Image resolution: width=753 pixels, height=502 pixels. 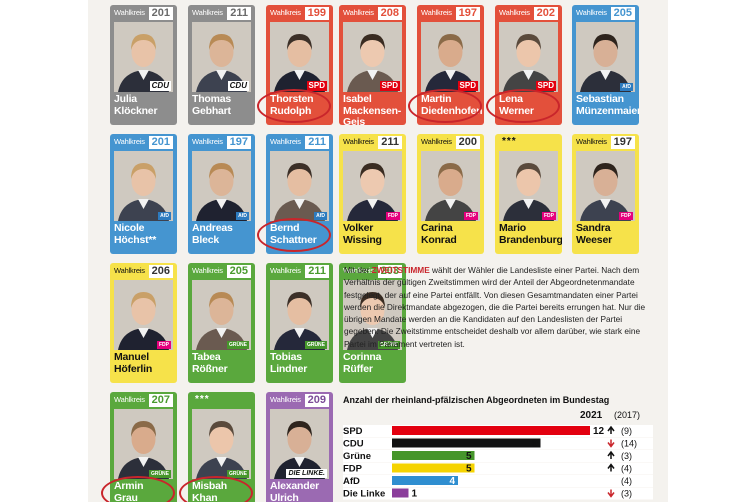 I want to click on candidate-name: Mario Brandenburg, so click(x=530, y=234).